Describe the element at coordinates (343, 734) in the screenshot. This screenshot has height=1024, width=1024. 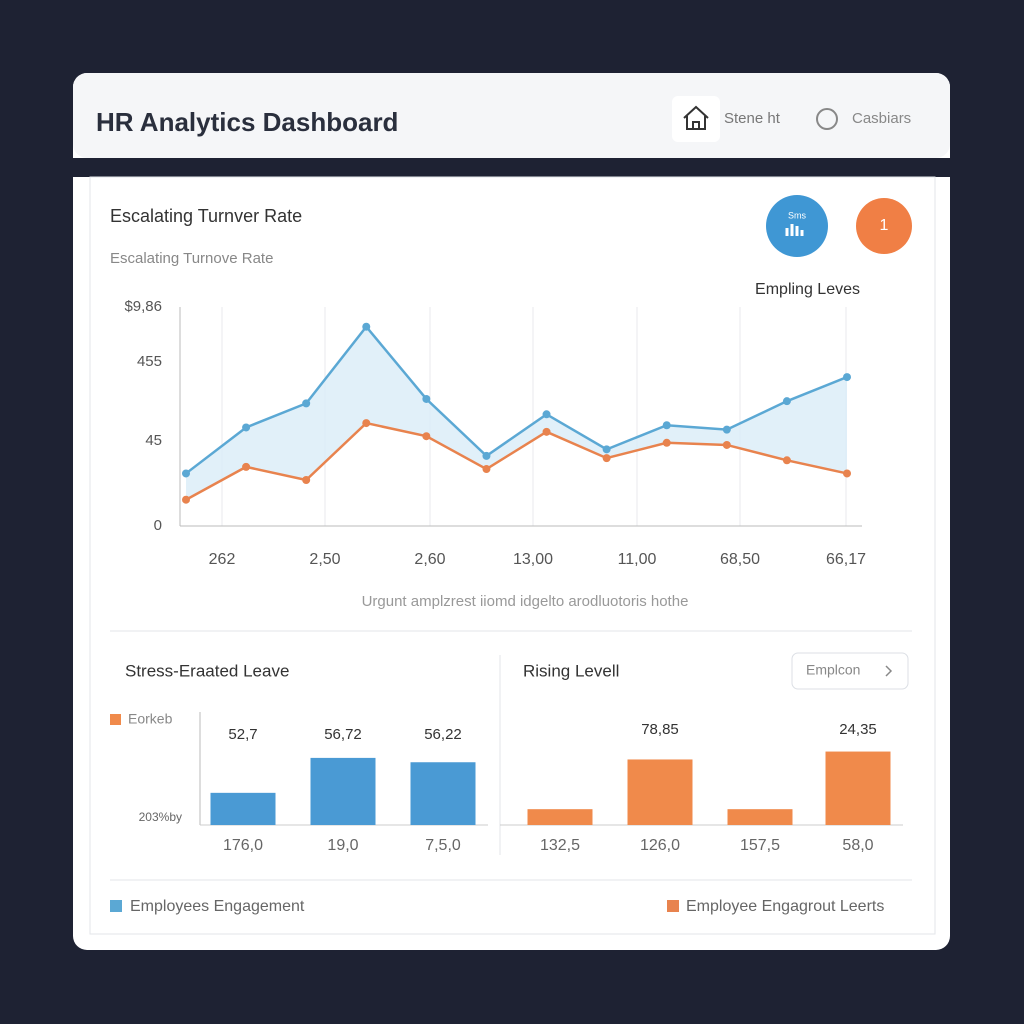
I see `data-label: 56,72` at that location.